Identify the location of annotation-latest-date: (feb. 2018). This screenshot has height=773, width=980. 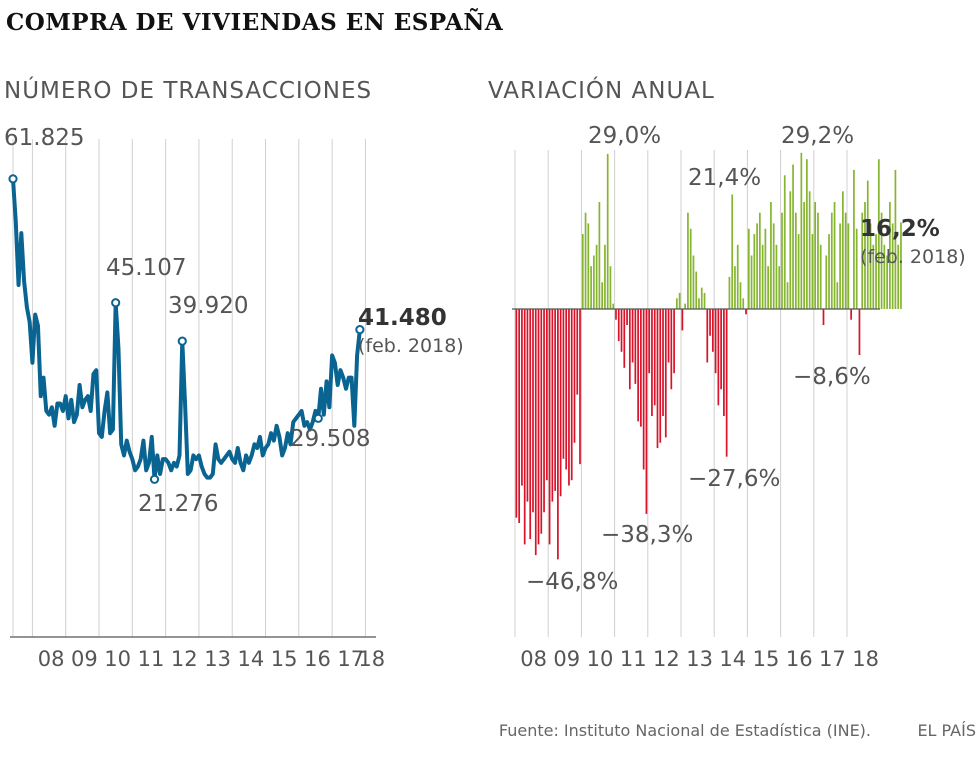
(411, 346).